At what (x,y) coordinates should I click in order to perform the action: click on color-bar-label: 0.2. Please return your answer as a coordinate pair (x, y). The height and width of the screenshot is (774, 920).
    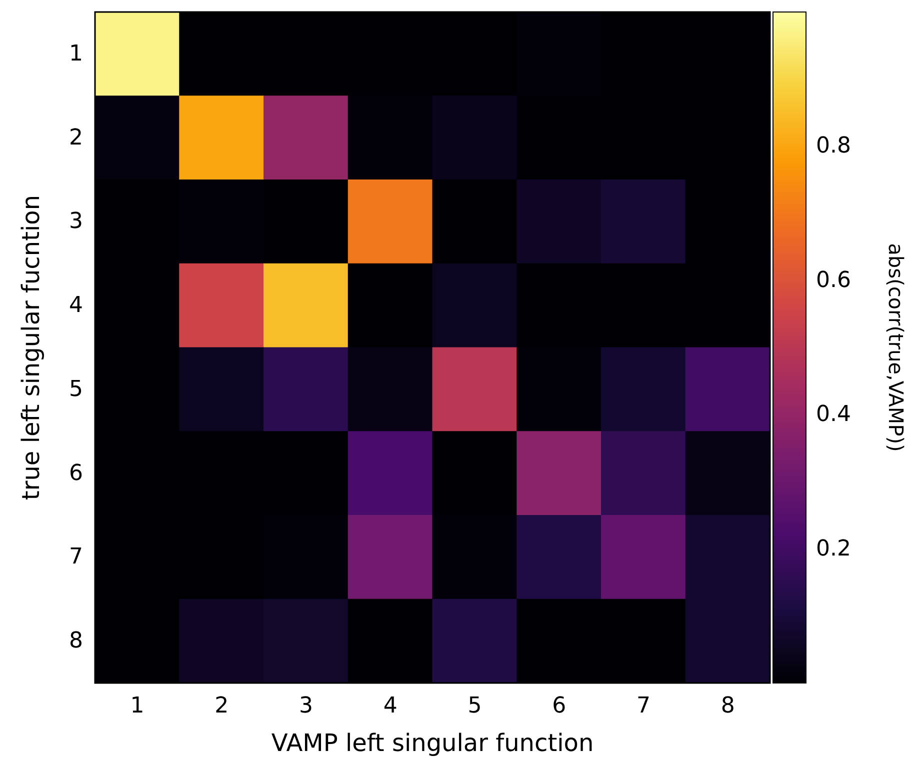
    Looking at the image, I should click on (833, 549).